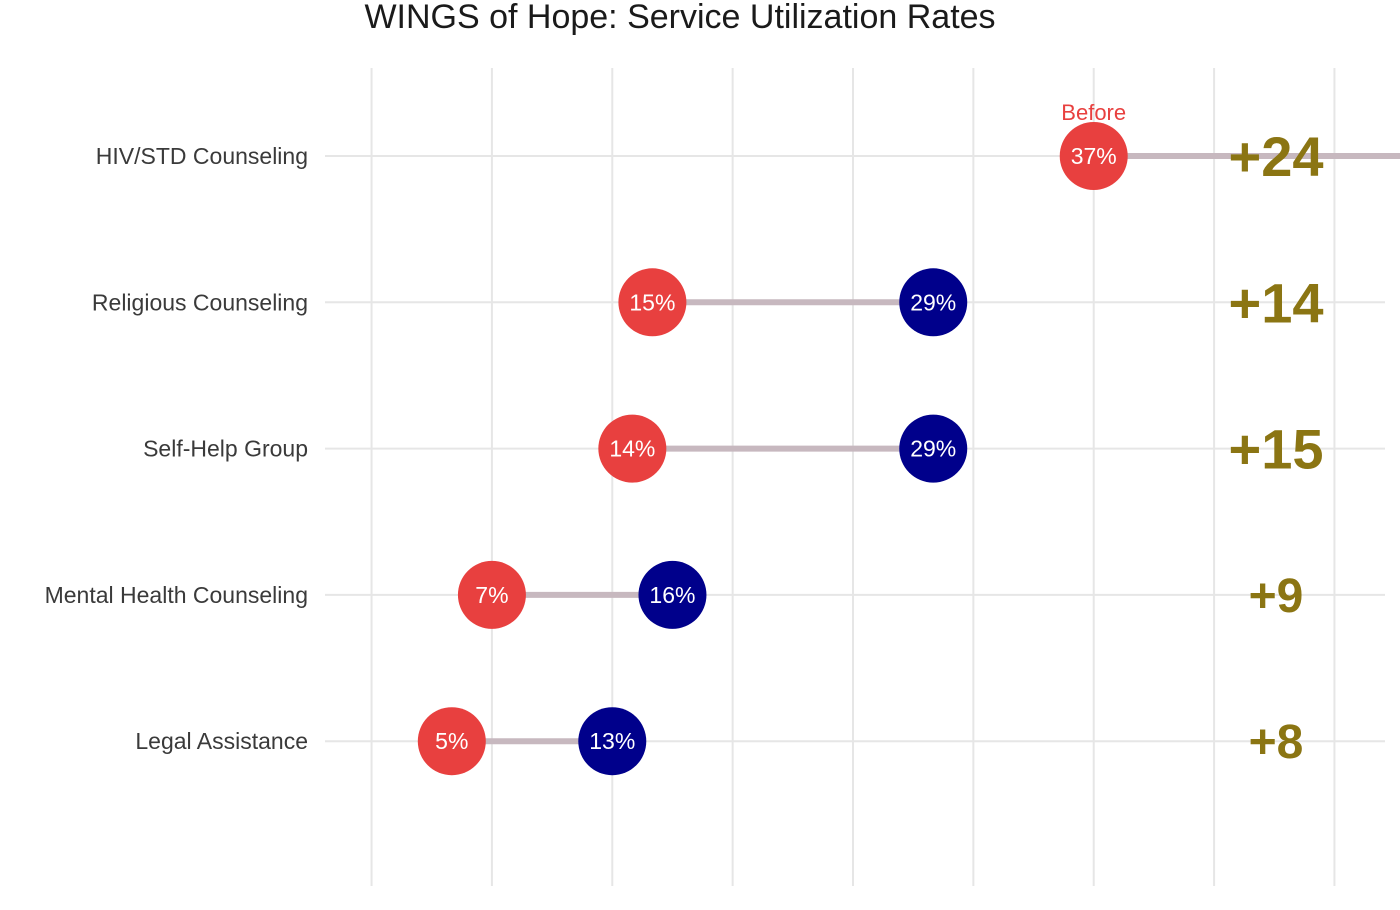 The width and height of the screenshot is (1400, 910). What do you see at coordinates (176, 595) in the screenshot?
I see `category-label: Mental Health Counseling` at bounding box center [176, 595].